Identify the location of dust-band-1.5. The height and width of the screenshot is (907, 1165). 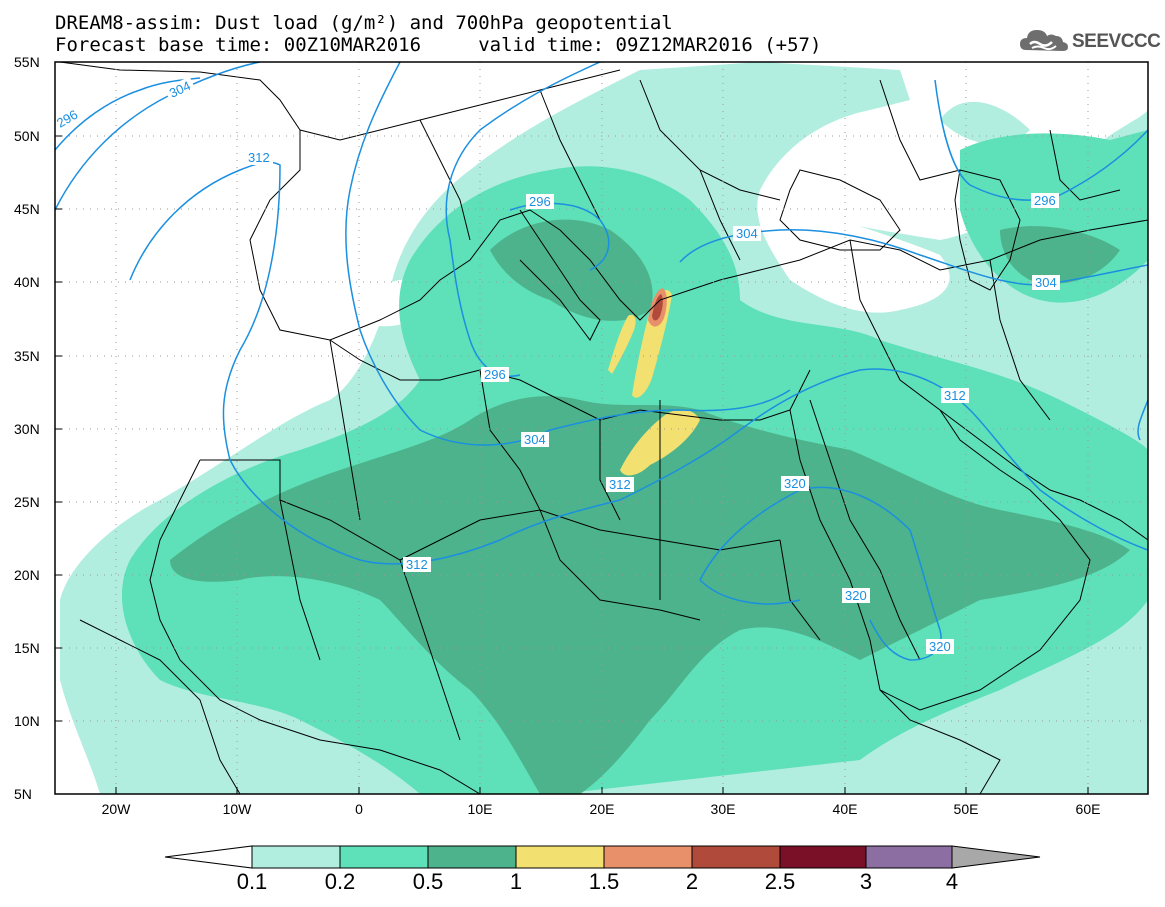
(657, 307).